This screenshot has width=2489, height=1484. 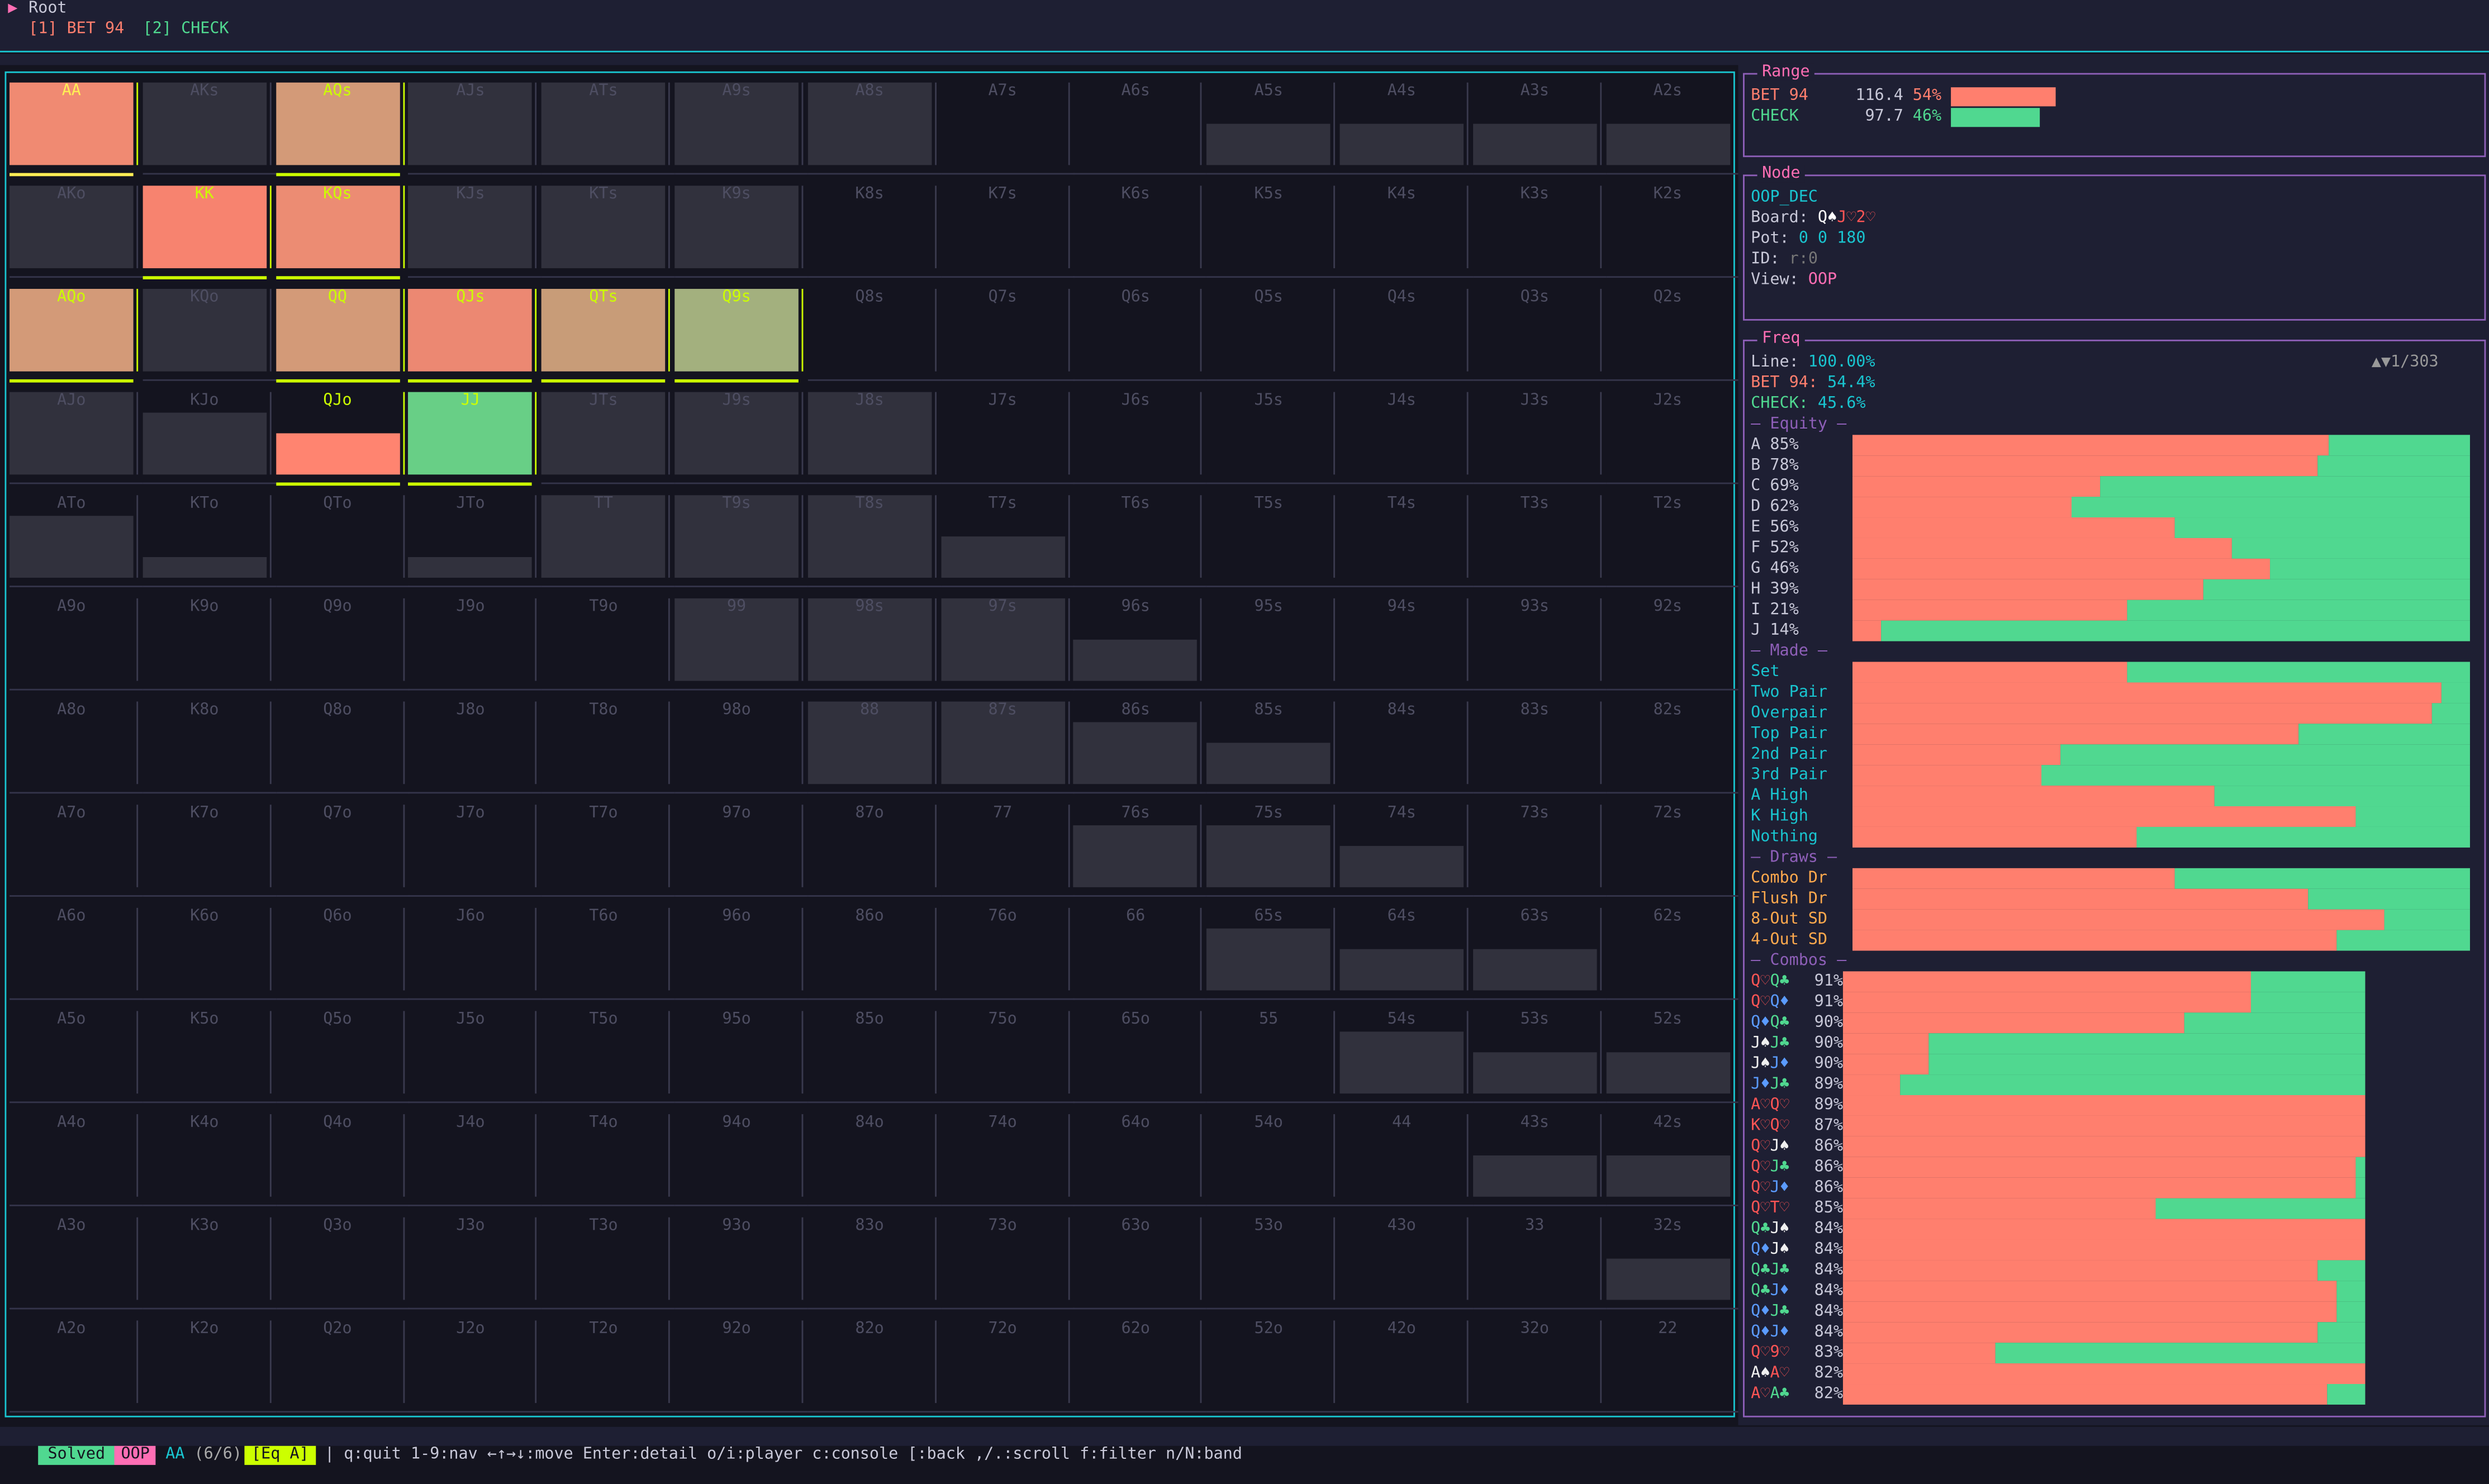 What do you see at coordinates (874, 131) in the screenshot?
I see `hand-cell: A8s` at bounding box center [874, 131].